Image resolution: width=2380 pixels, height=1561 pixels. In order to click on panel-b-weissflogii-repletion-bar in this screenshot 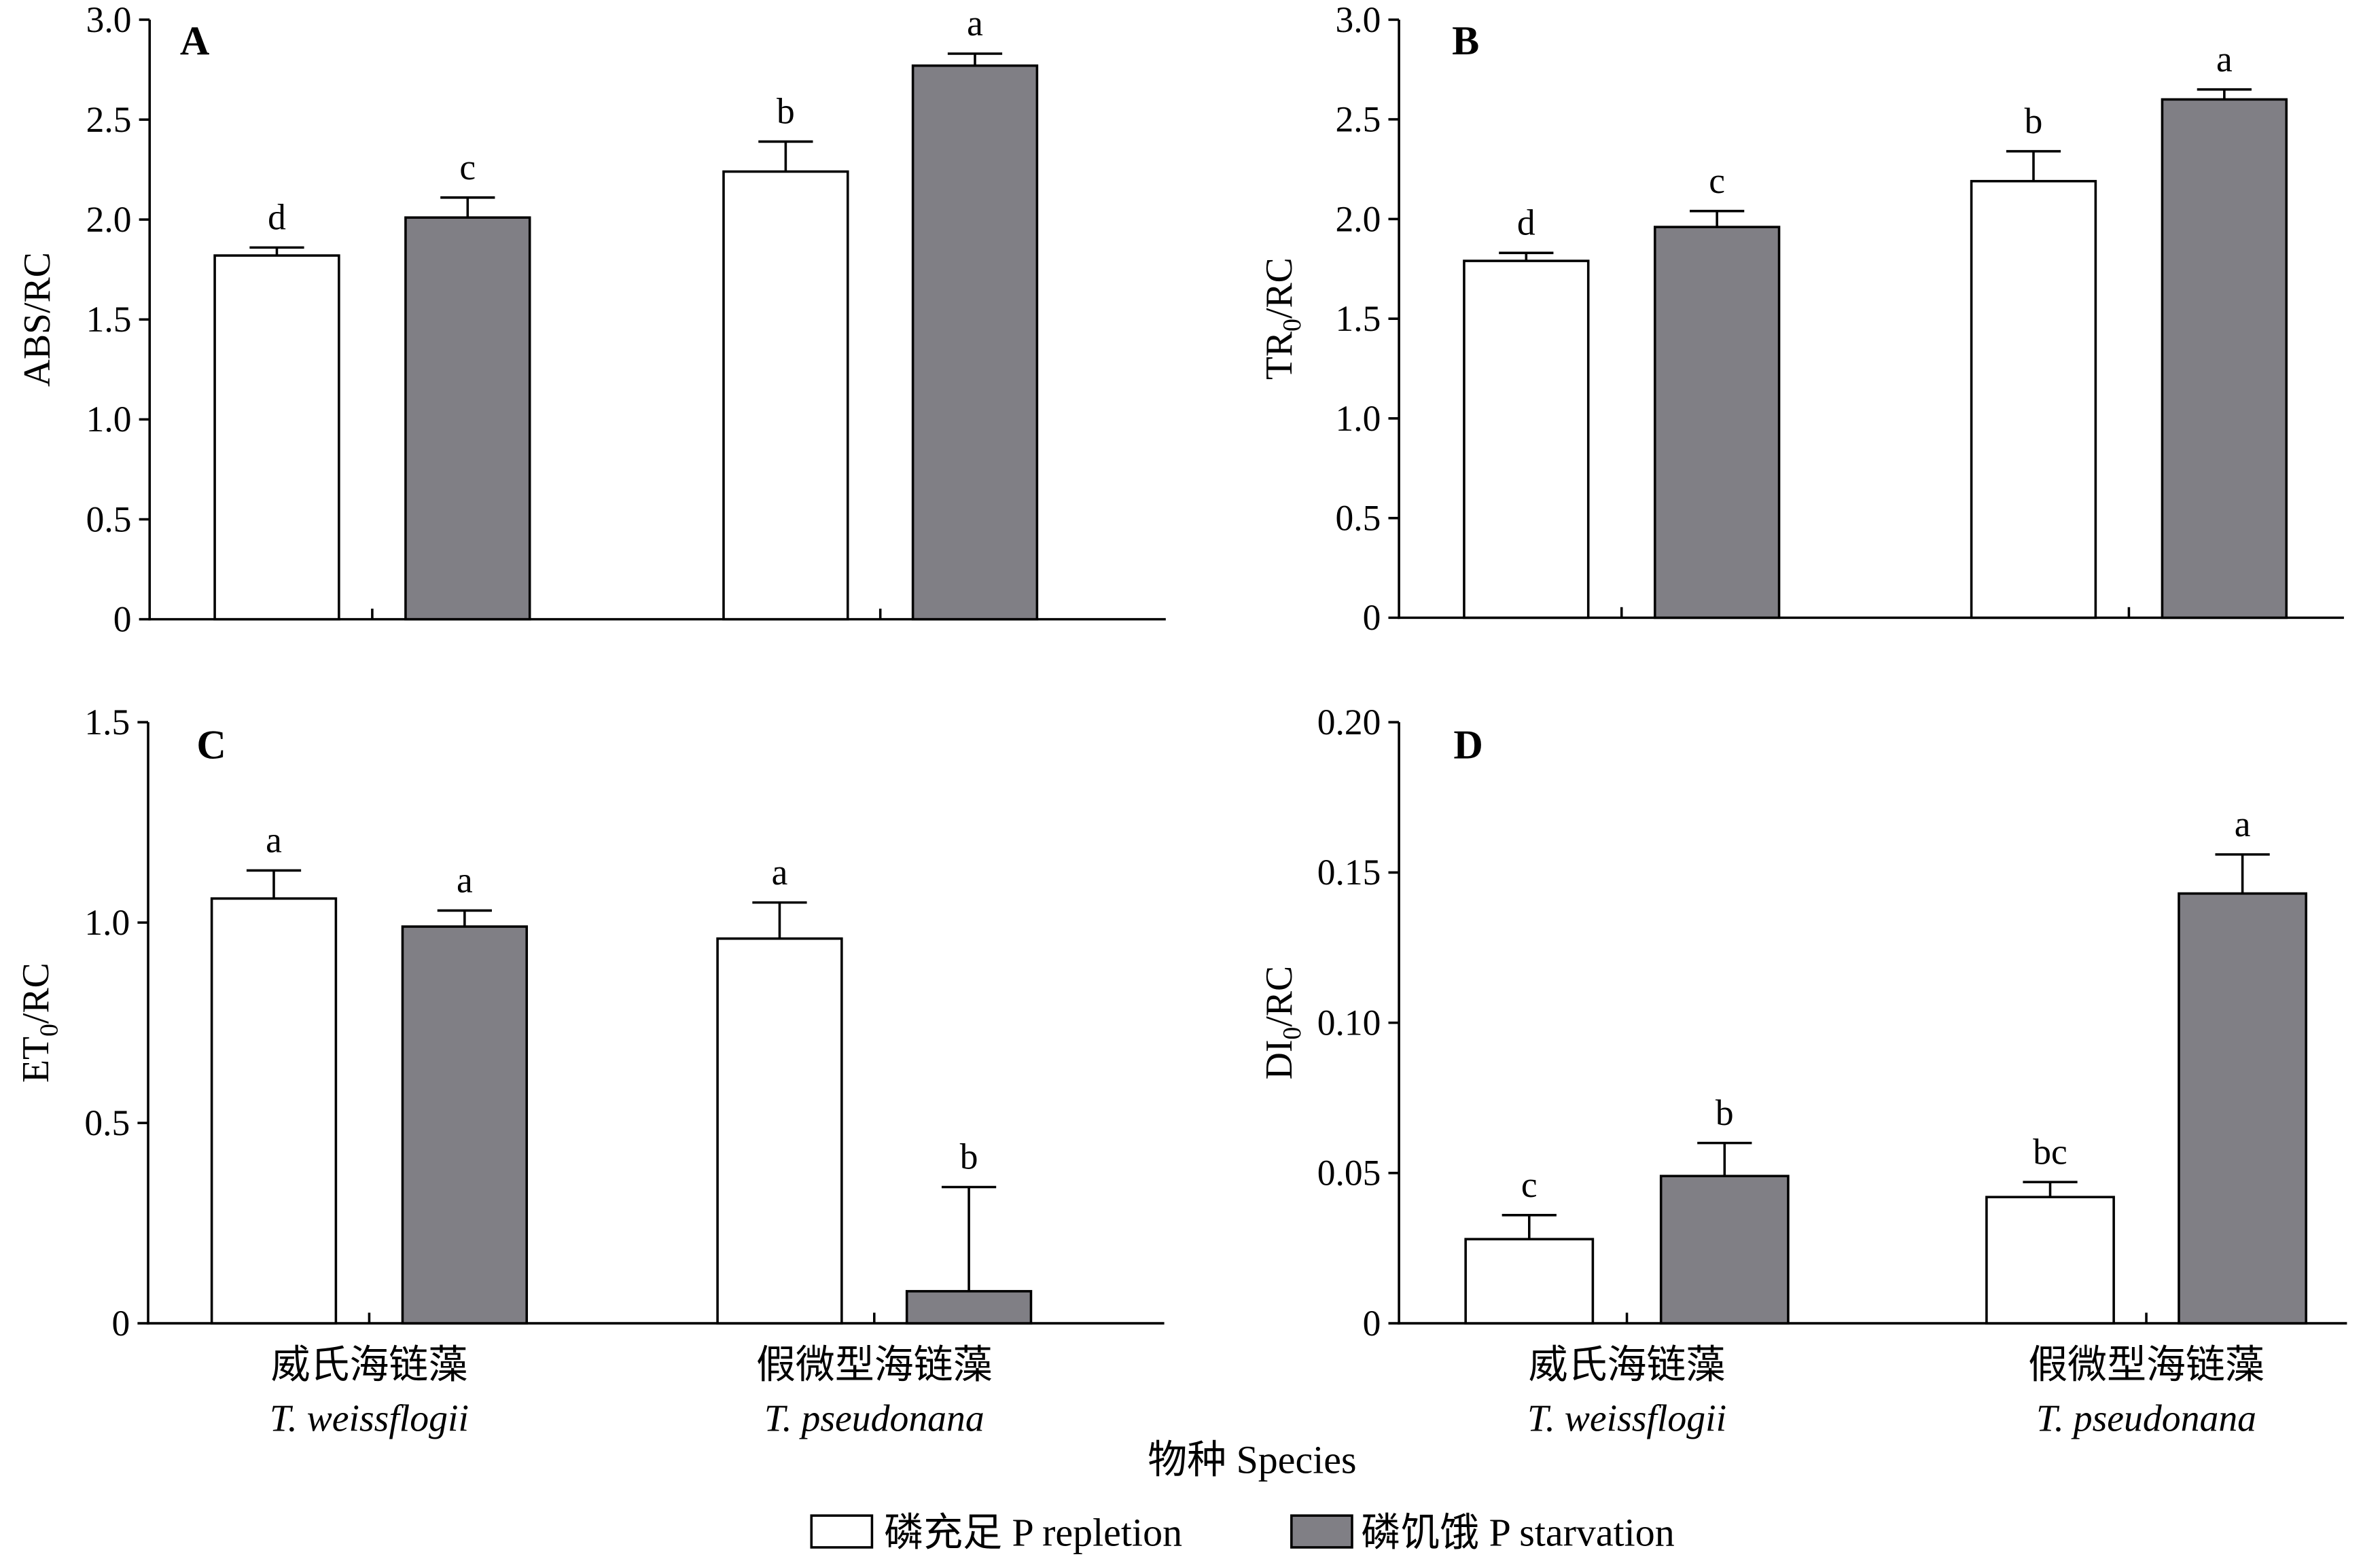, I will do `click(1526, 440)`.